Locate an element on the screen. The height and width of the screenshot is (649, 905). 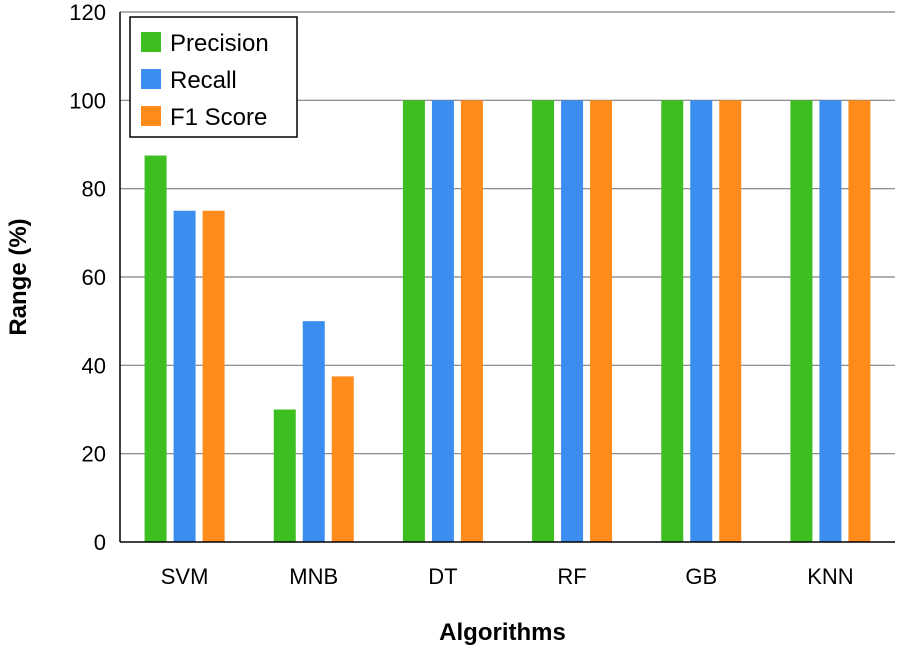
bar-svm-f1-score is located at coordinates (213, 376).